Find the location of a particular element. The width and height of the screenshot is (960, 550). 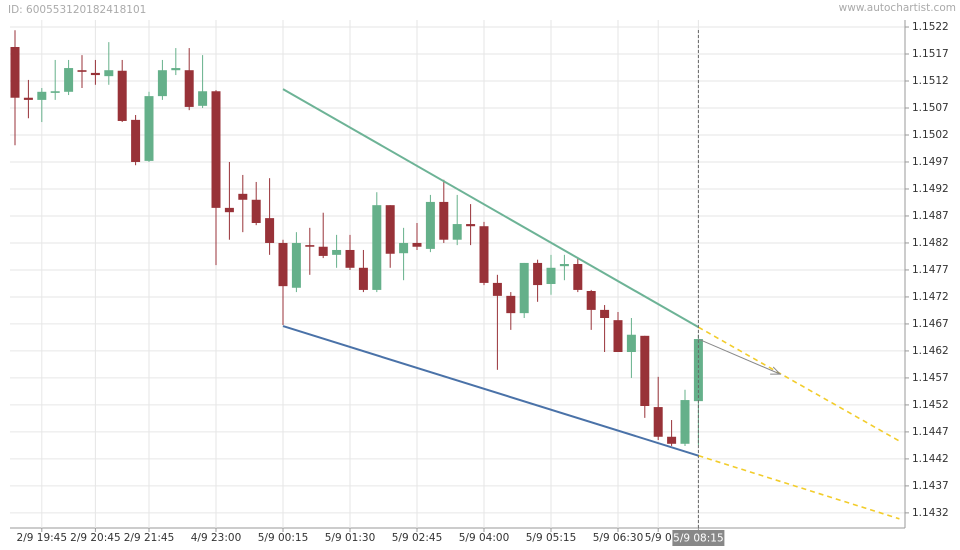

x-tick-label: 2/9 20:45 is located at coordinates (95, 538).